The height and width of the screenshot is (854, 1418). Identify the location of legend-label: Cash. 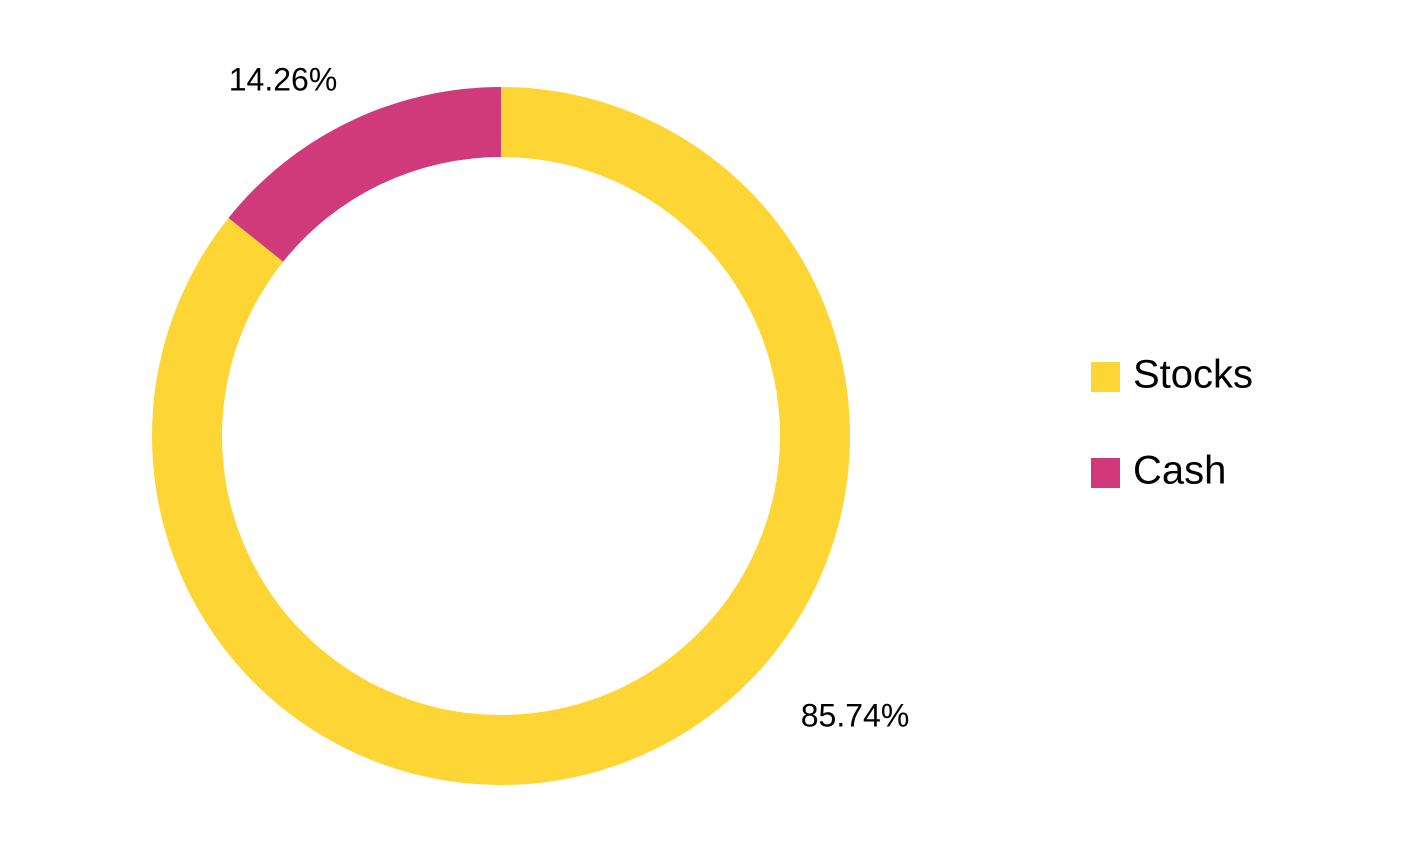
(1179, 471).